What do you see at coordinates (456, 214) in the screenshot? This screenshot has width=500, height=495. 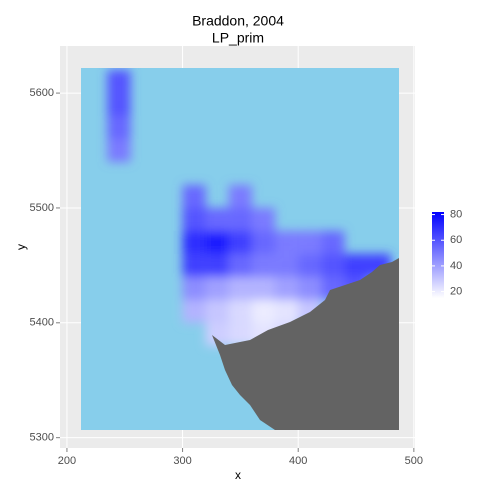 I see `colorbar-label: 80` at bounding box center [456, 214].